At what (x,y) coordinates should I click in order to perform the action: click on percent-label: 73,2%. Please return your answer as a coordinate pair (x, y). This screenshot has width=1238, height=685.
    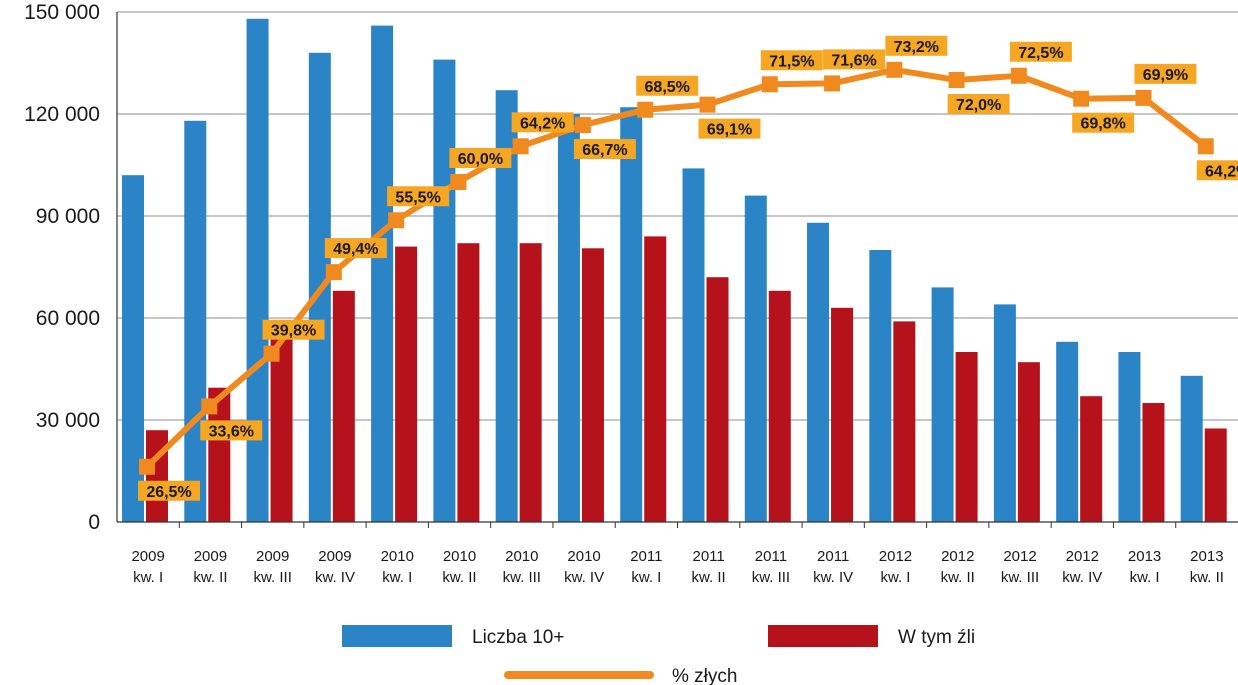
    Looking at the image, I should click on (916, 47).